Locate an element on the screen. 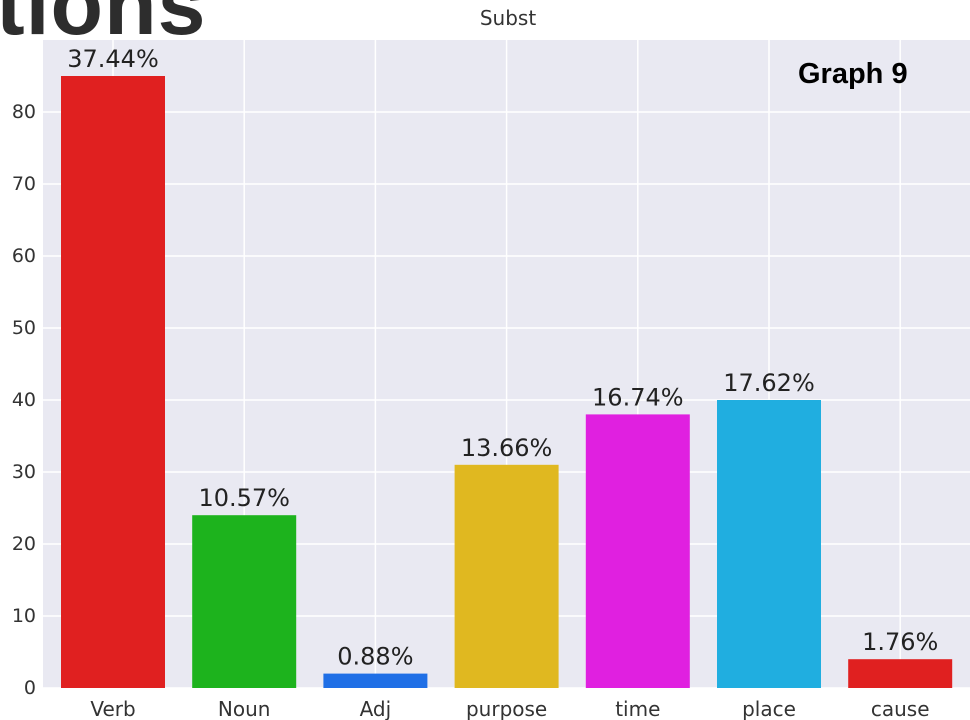 This screenshot has height=720, width=970. data-label: 0.88% is located at coordinates (375, 657).